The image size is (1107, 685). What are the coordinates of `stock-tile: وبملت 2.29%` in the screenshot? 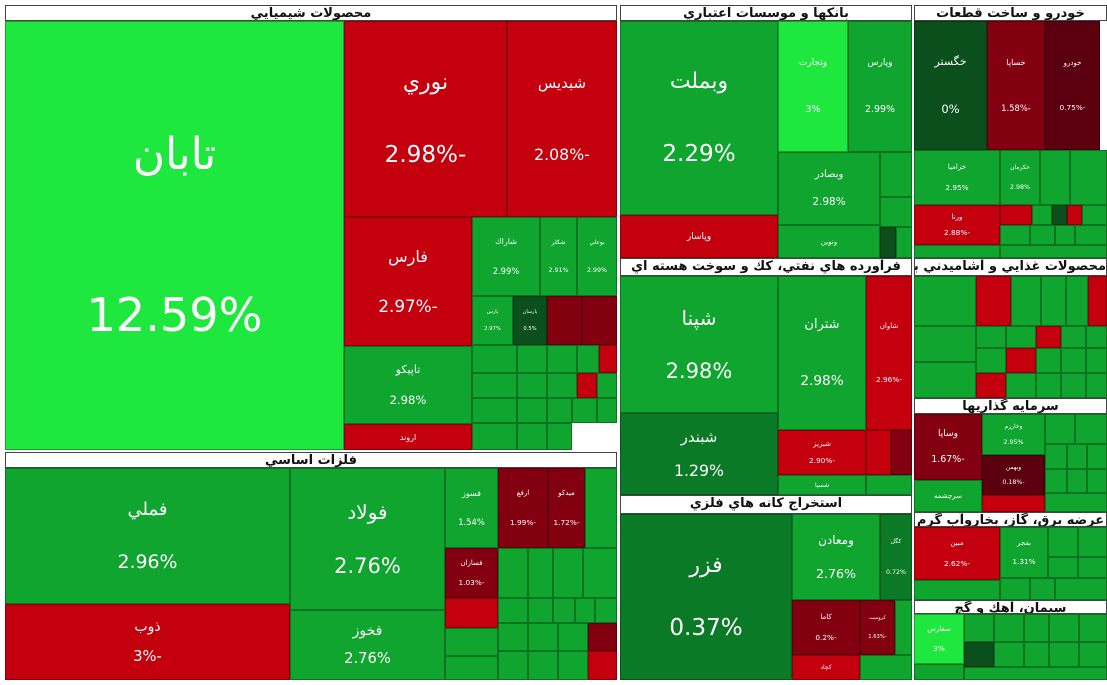 It's located at (699, 118).